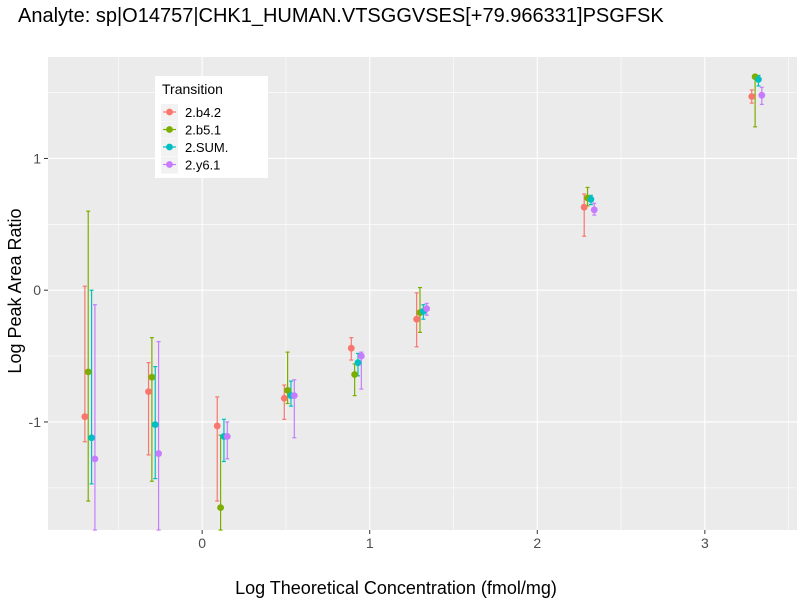 Image resolution: width=800 pixels, height=600 pixels. I want to click on legend-items: 2.b4.2 2.b5.1 2.SUM. 2.y6.1, so click(194, 139).